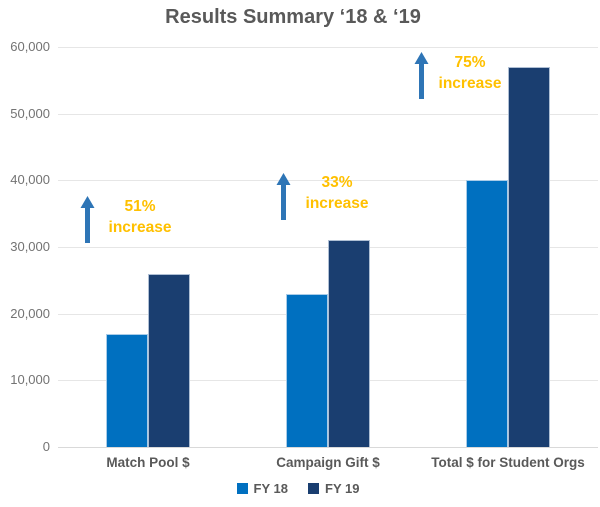 Image resolution: width=600 pixels, height=507 pixels. Describe the element at coordinates (30, 380) in the screenshot. I see `y-tick-label: 10,000` at that location.